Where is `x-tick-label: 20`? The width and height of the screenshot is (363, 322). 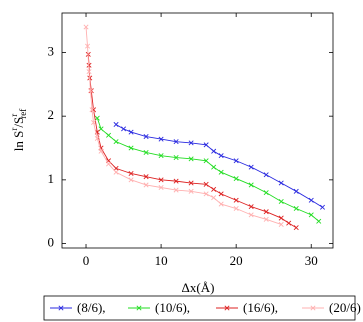
x-tick-label: 20 is located at coordinates (236, 260).